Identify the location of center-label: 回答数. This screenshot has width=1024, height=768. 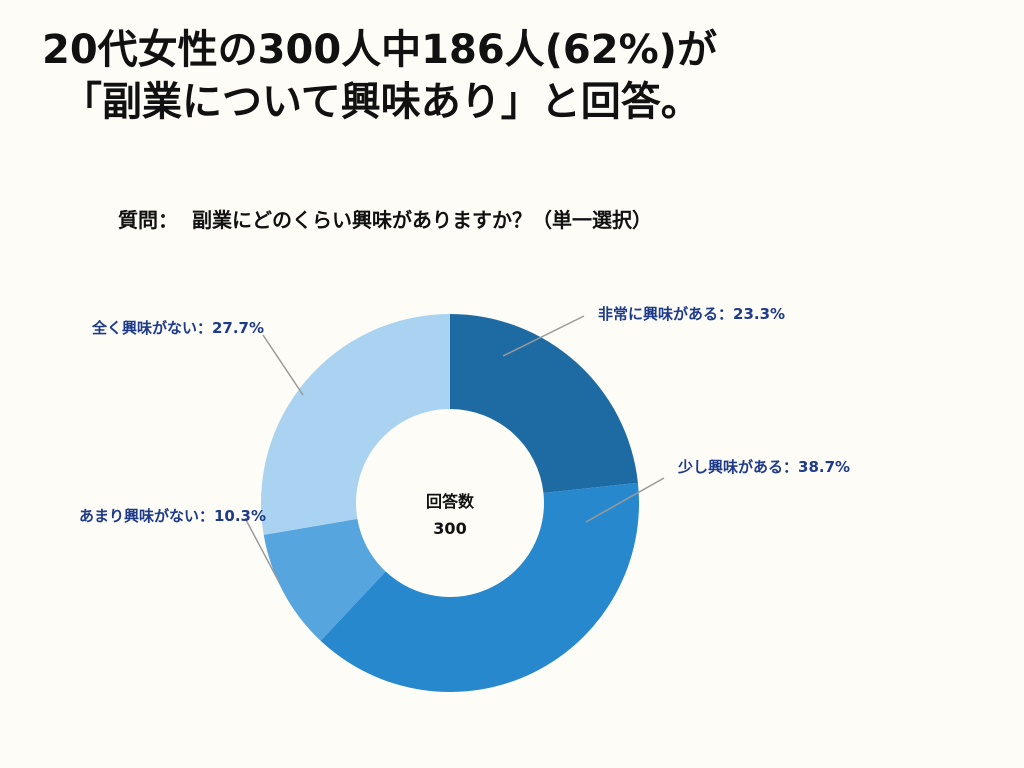
(450, 501).